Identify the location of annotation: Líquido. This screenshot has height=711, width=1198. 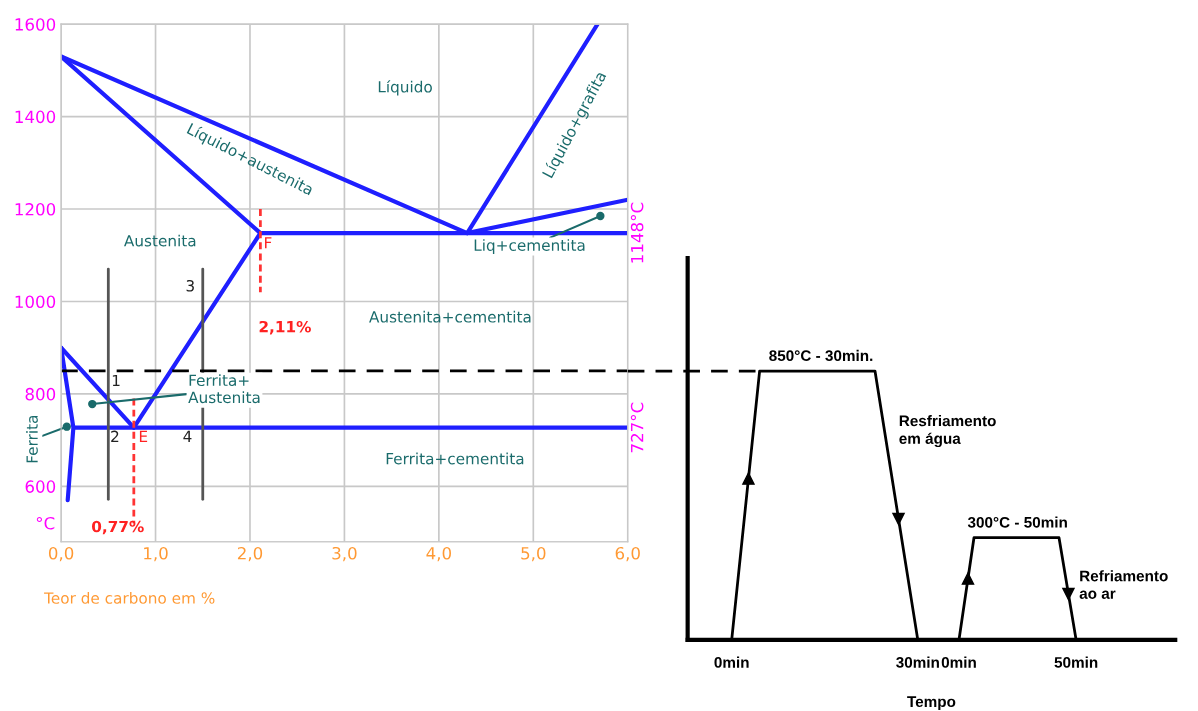
(405, 88).